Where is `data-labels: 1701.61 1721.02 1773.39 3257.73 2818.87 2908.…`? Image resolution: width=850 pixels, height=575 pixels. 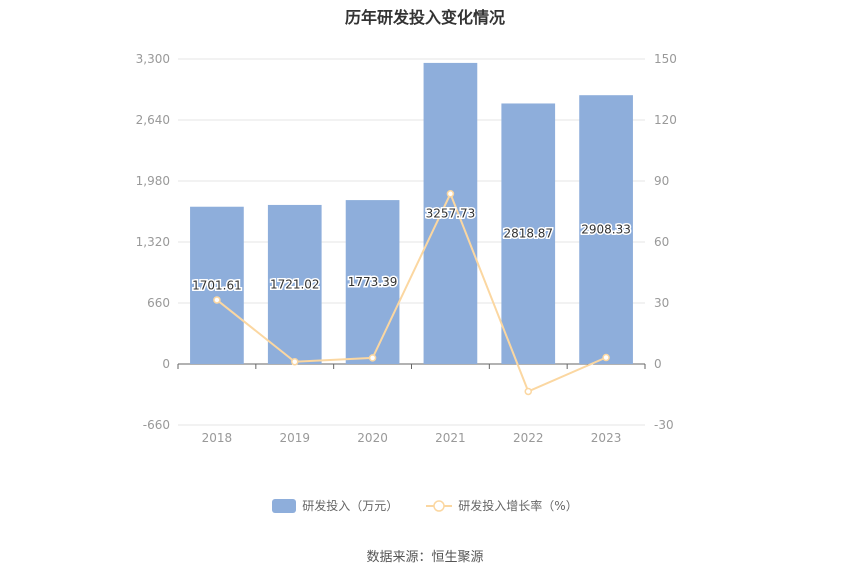
data-labels: 1701.61 1721.02 1773.39 3257.73 2818.87 2908.… is located at coordinates (412, 249).